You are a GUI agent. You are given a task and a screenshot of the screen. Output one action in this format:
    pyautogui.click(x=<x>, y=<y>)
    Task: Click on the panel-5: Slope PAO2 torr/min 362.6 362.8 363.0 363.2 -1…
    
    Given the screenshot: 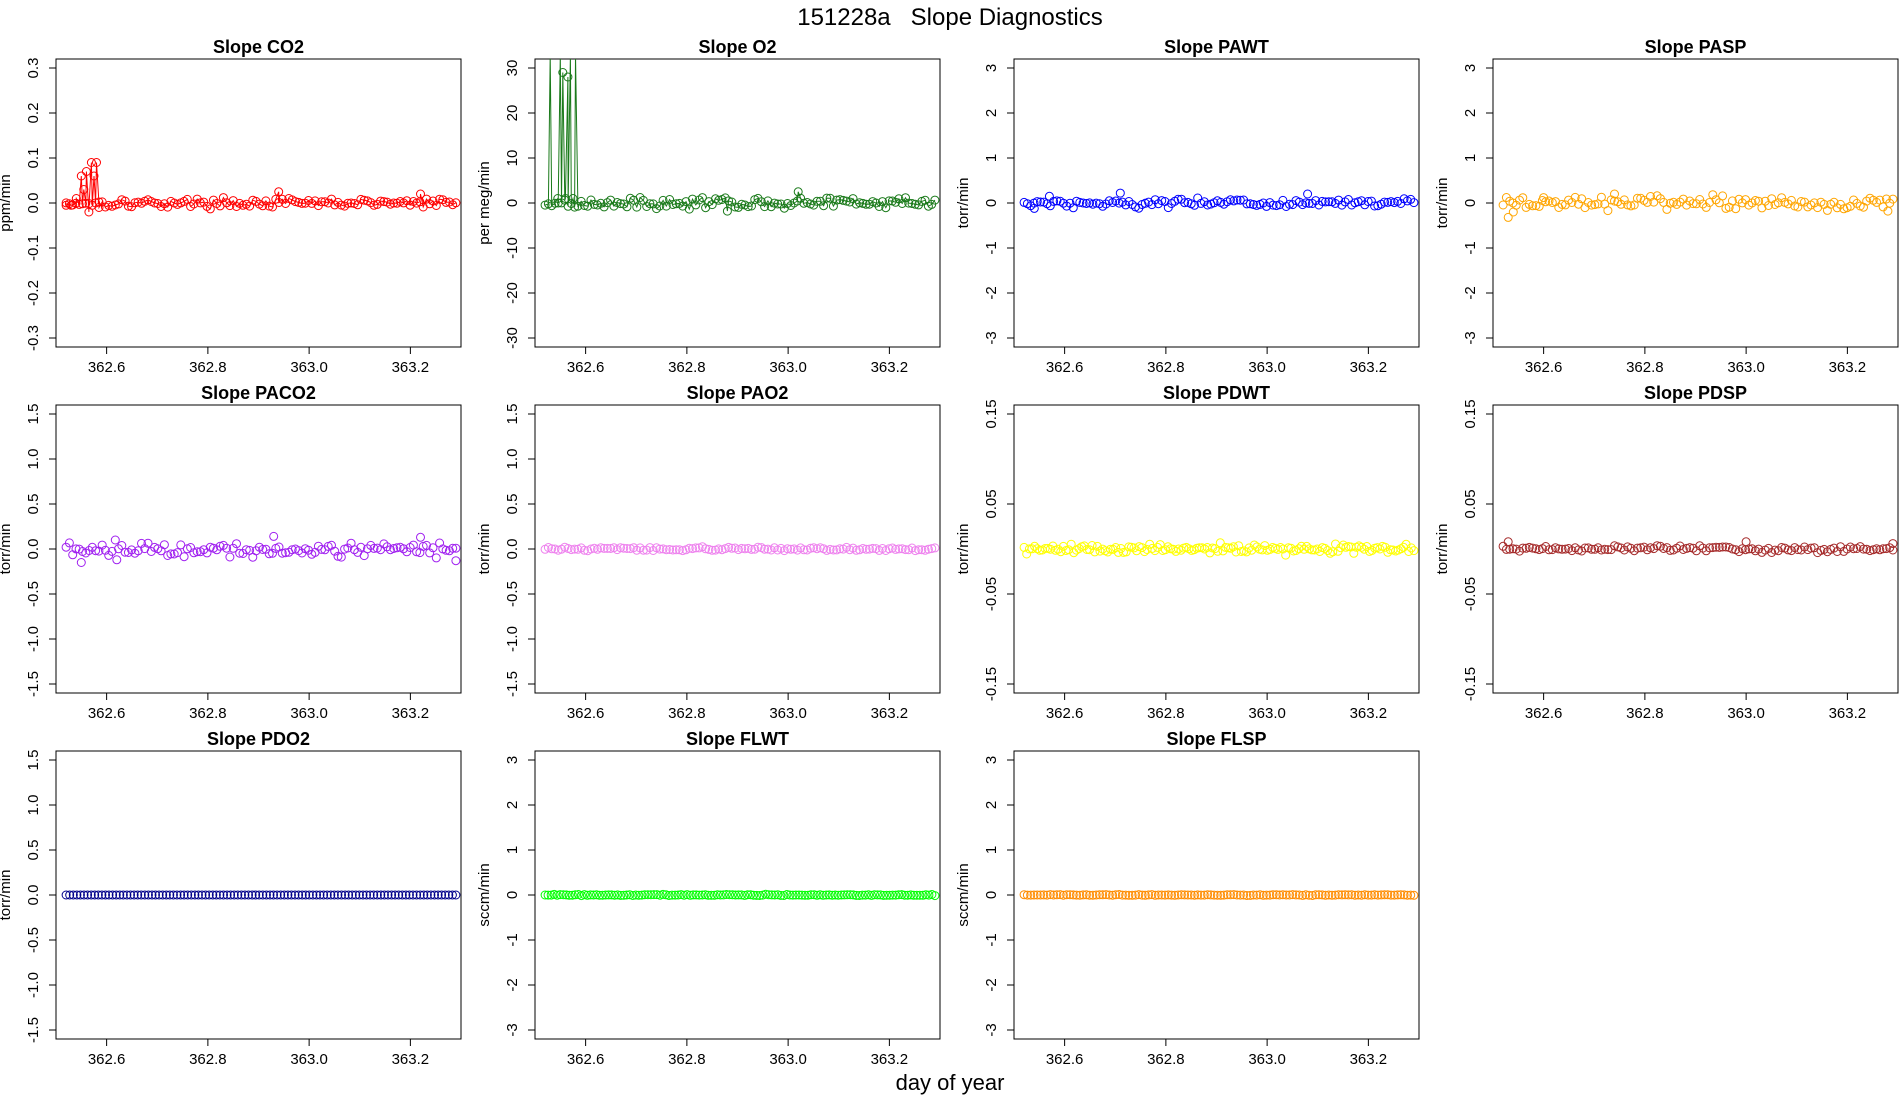 What is the action you would take?
    pyautogui.click(x=708, y=552)
    